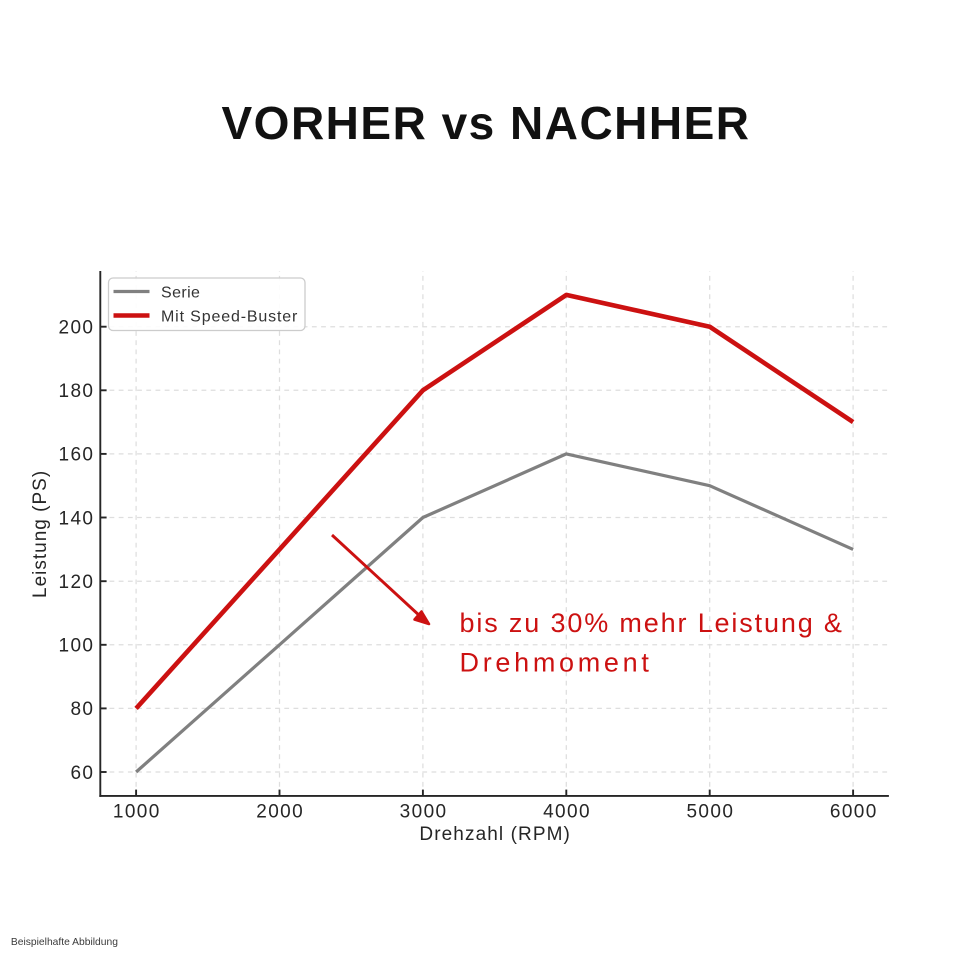  What do you see at coordinates (76, 646) in the screenshot?
I see `svg-text: 100` at bounding box center [76, 646].